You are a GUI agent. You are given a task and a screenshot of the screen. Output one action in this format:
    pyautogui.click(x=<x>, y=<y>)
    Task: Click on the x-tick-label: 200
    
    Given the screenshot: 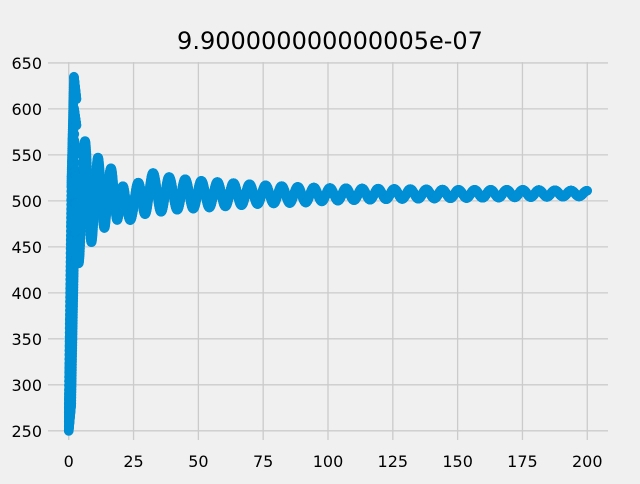 What is the action you would take?
    pyautogui.click(x=587, y=461)
    